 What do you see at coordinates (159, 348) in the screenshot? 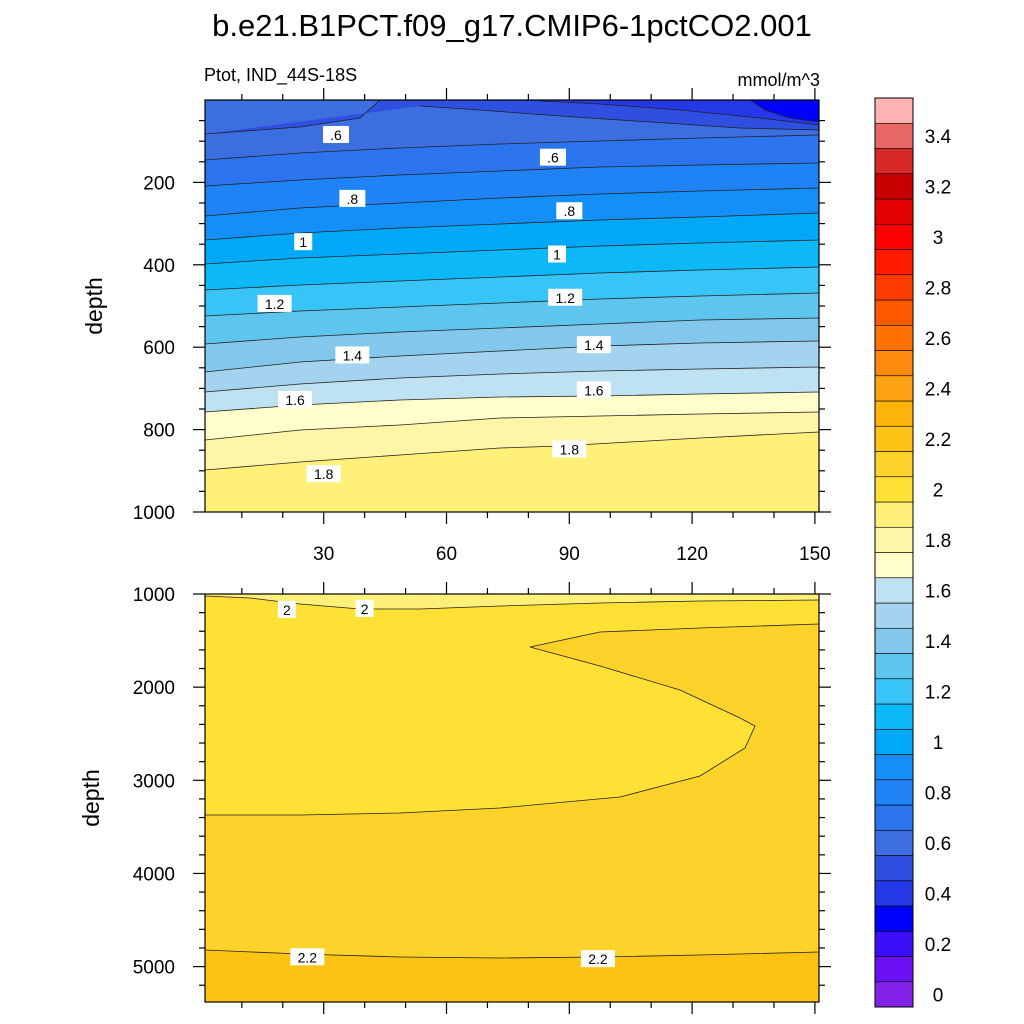
I see `y-tick-label: 600` at bounding box center [159, 348].